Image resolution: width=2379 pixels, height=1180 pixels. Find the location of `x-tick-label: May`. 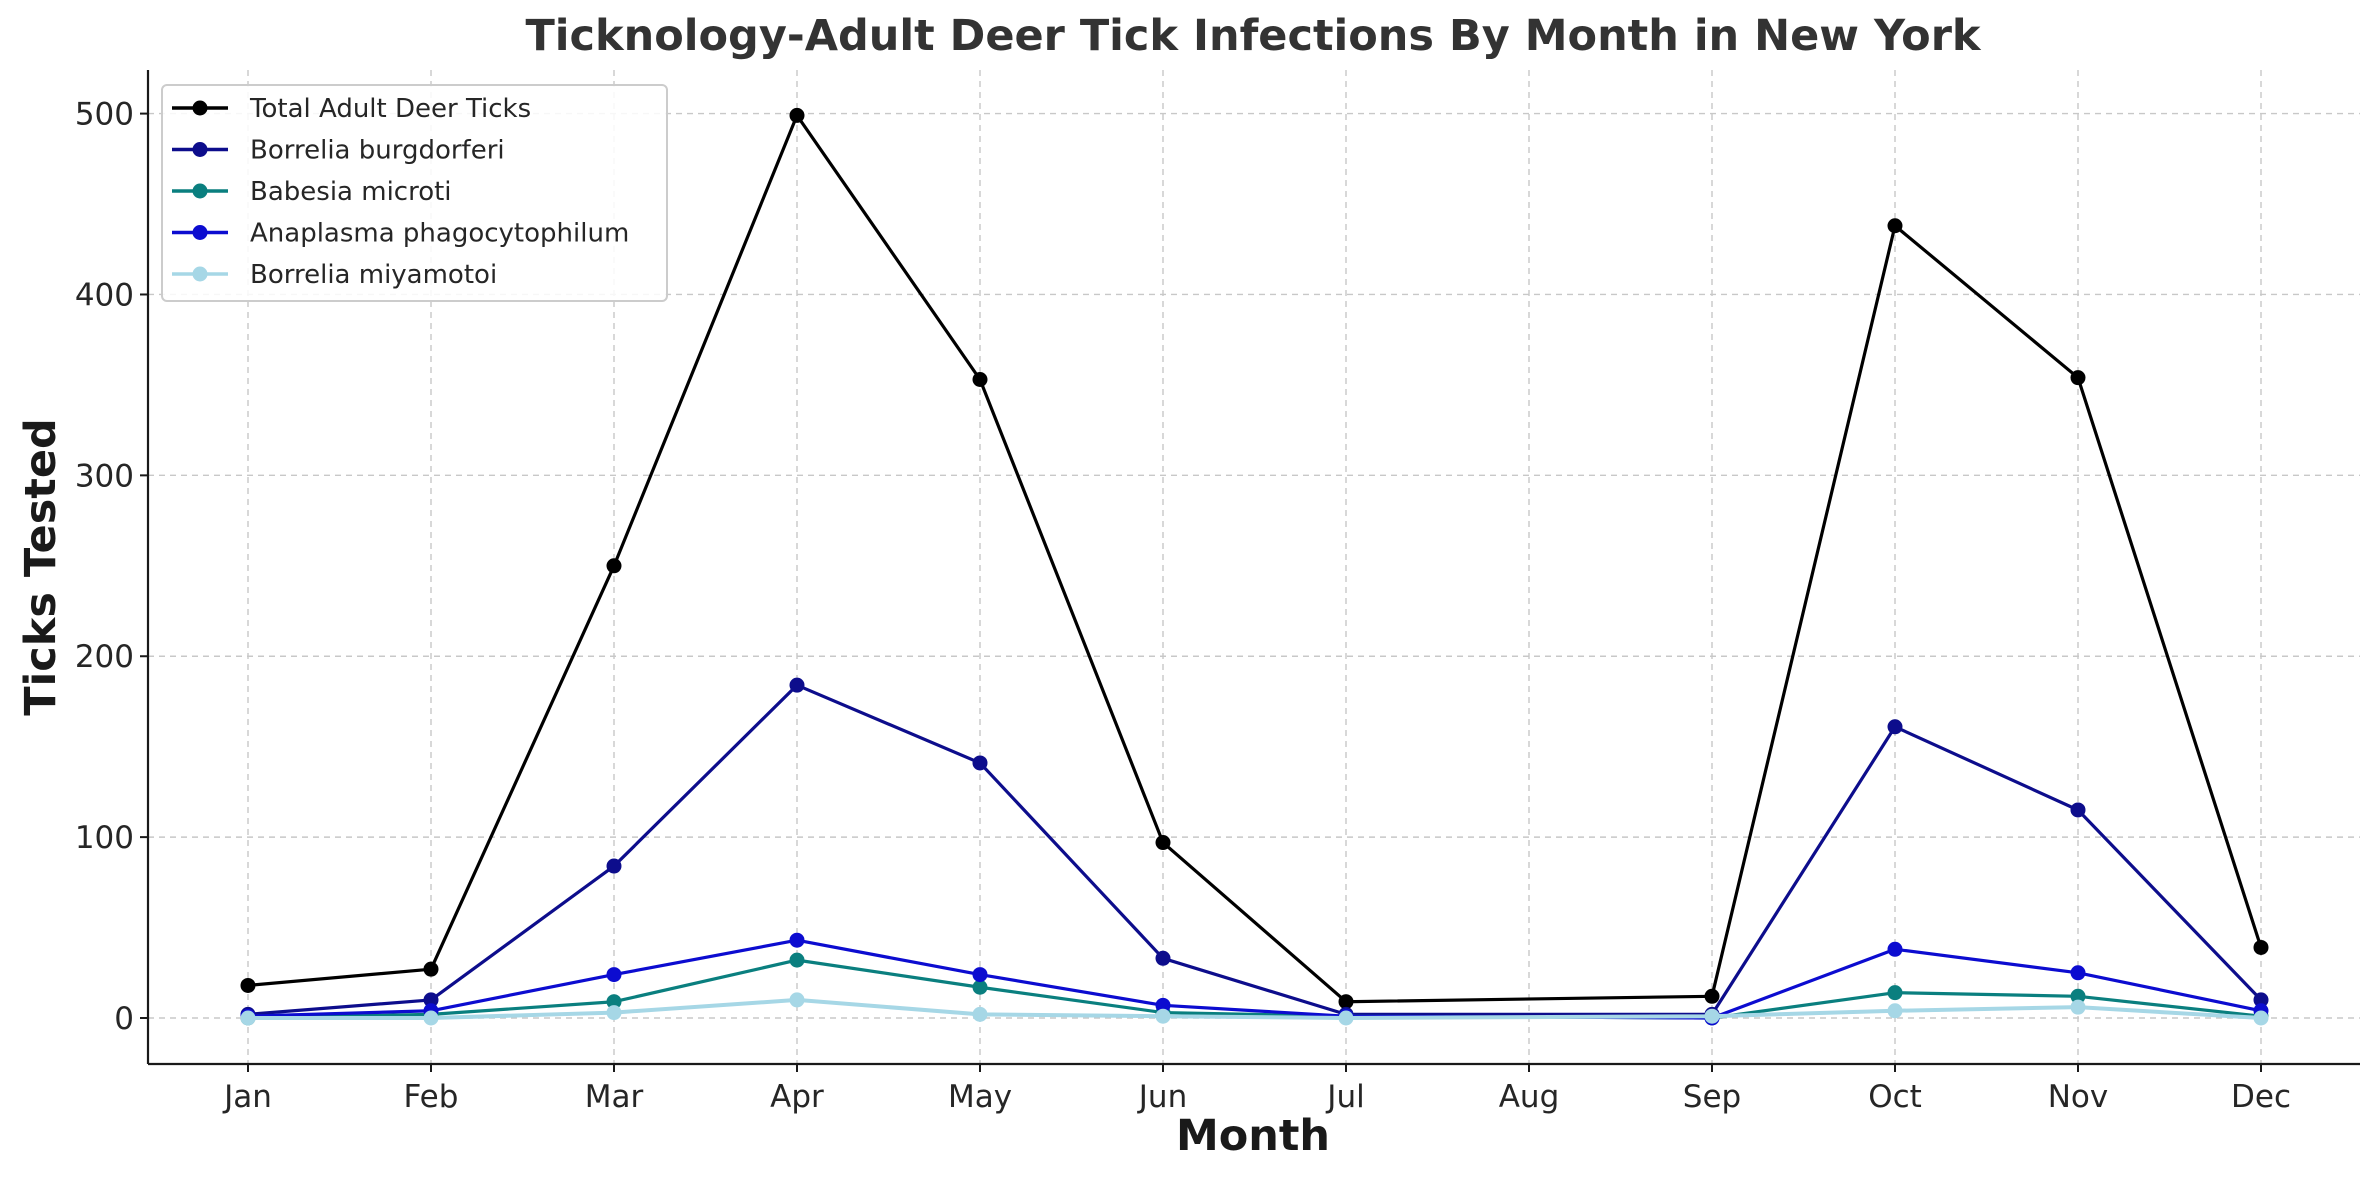

x-tick-label: May is located at coordinates (980, 1097).